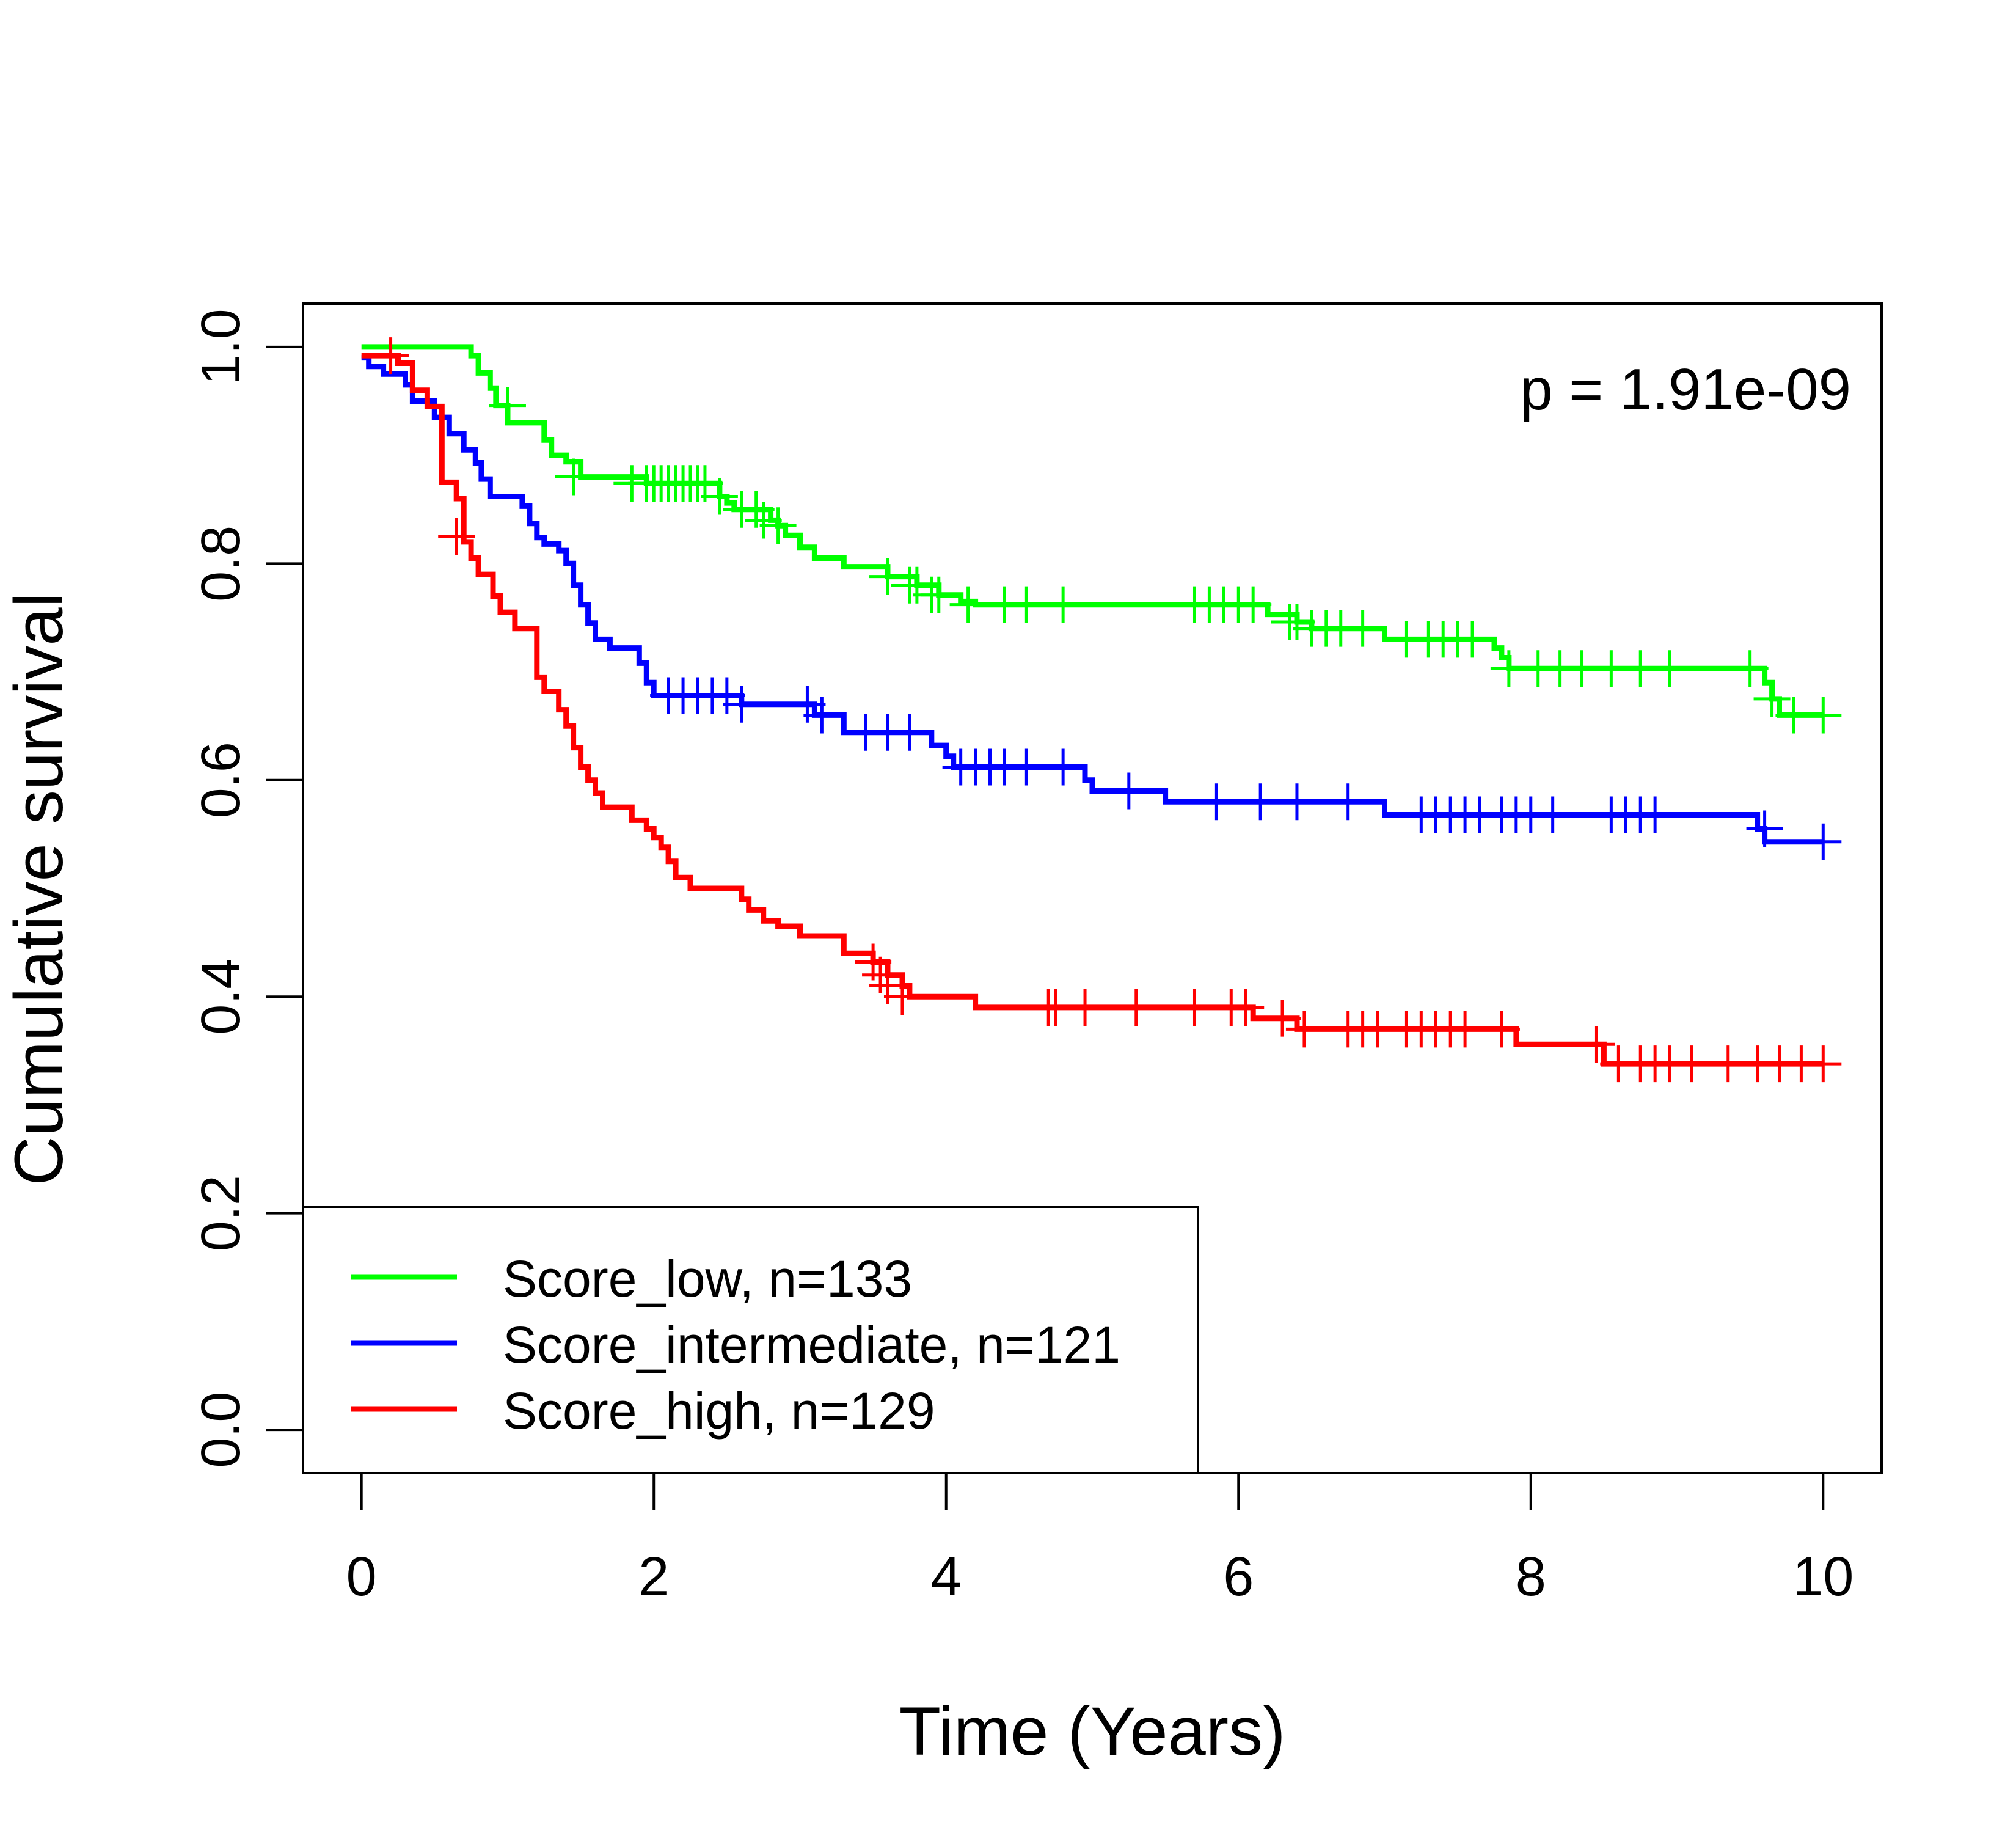 The image size is (2016, 1833). What do you see at coordinates (222, 780) in the screenshot?
I see `y-tick-label: 0.6` at bounding box center [222, 780].